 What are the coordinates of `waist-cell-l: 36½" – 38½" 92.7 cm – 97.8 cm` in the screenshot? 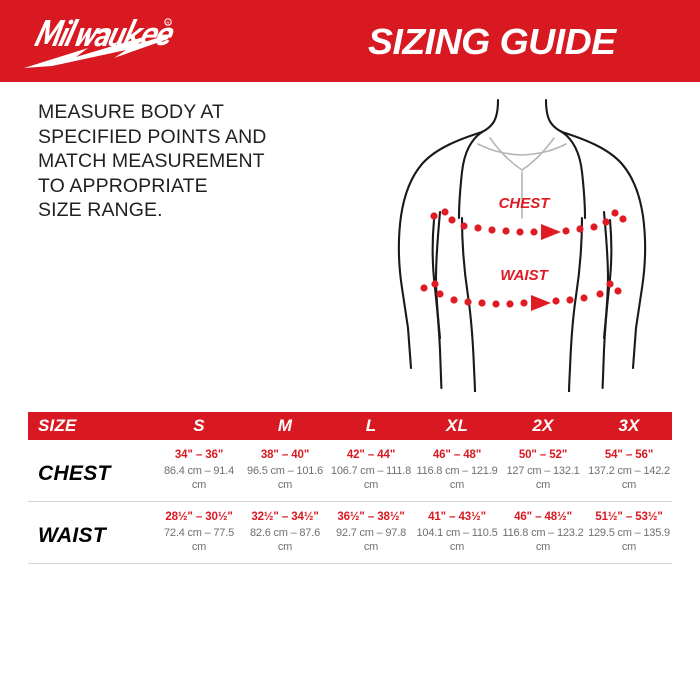 It's located at (371, 532).